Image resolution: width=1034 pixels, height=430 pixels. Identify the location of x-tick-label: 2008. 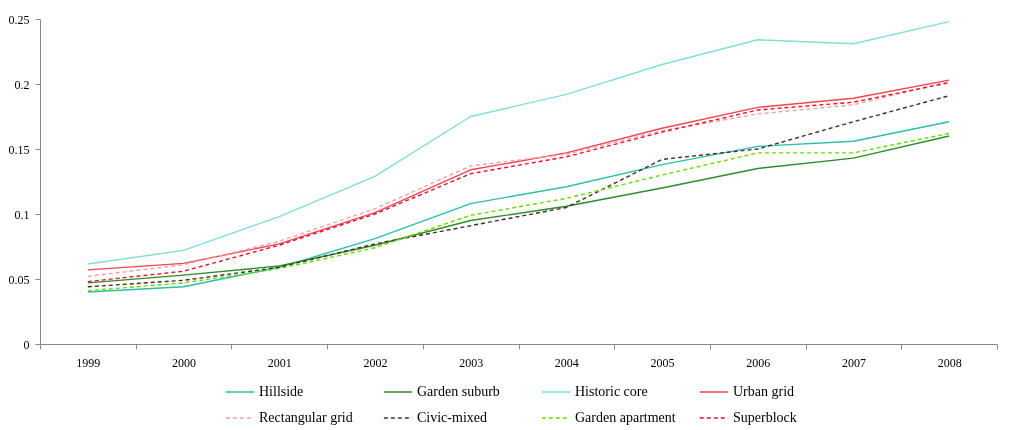
(949, 362).